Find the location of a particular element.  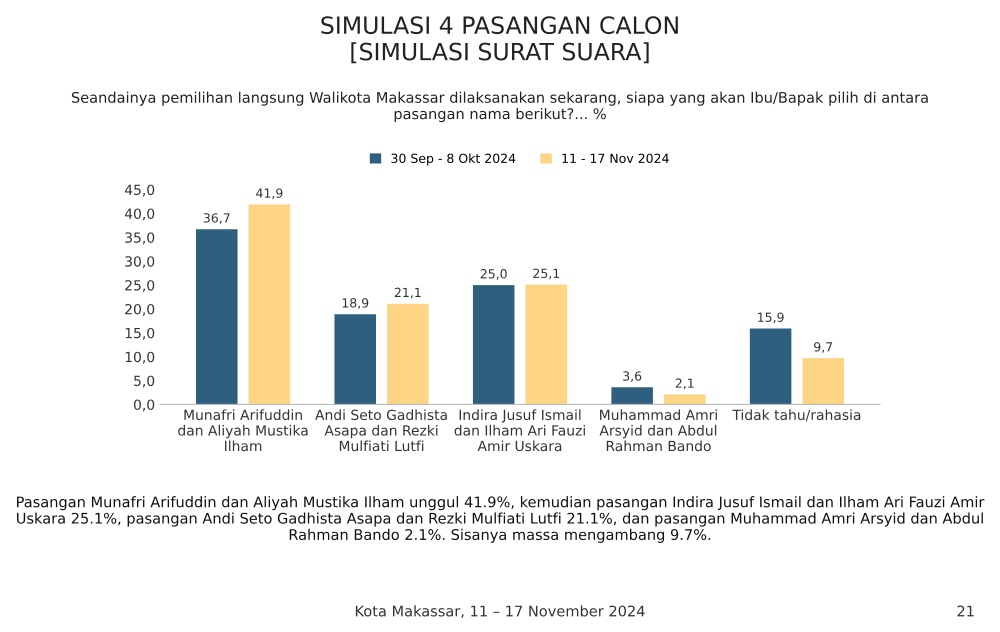

text: Pasangan Munafri Arifuddin dan Aliyah Mustika Ilham unggul 41.9%, kemudian pasangan Indira Jusuf Ismail dan Ilham Ari Fauzi Amir Uskara 25.1%, pasangan Andi Seto Gadhista Asapa dan Rezki Mulfiati Lutfi 21.1%, dan pasangan Muhammad Amri Arsyid dan Abdul Rahman Bando 2.1%. Sisanya massa mengambang 9.7%. is located at coordinates (500, 519).